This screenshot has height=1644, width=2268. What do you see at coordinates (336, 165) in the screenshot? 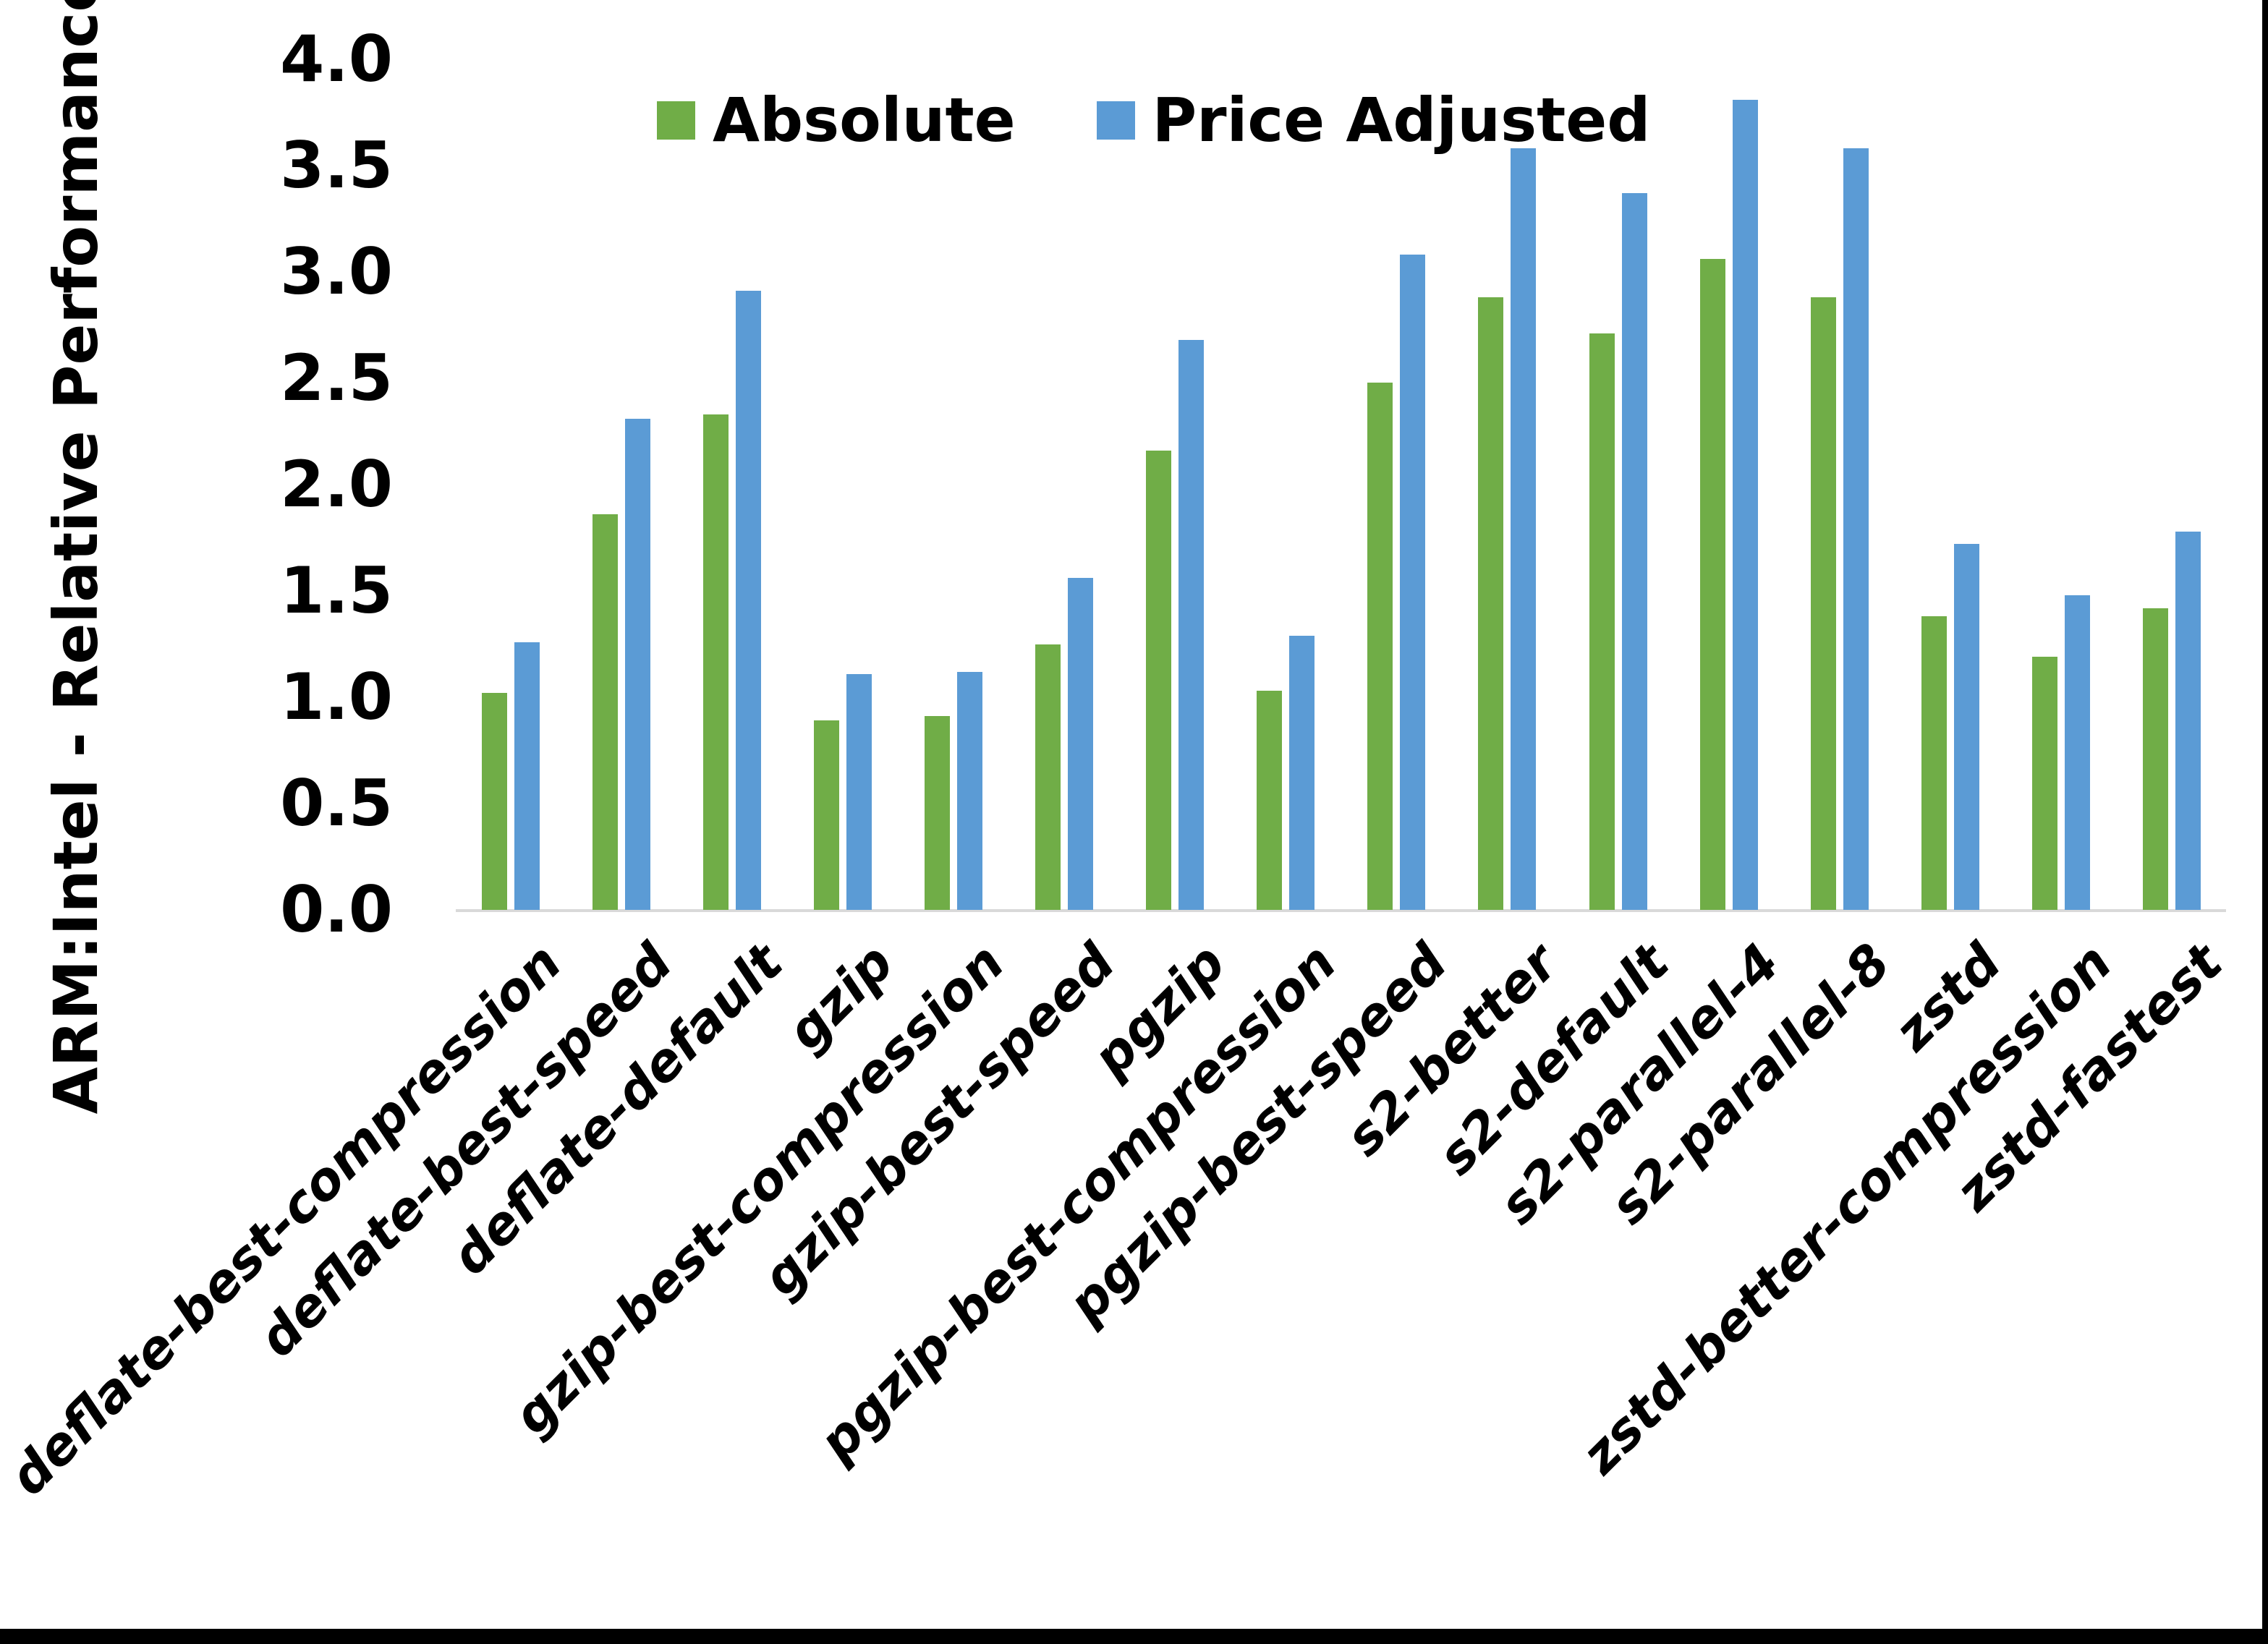
I see `y-tick-label: 3.5` at bounding box center [336, 165].